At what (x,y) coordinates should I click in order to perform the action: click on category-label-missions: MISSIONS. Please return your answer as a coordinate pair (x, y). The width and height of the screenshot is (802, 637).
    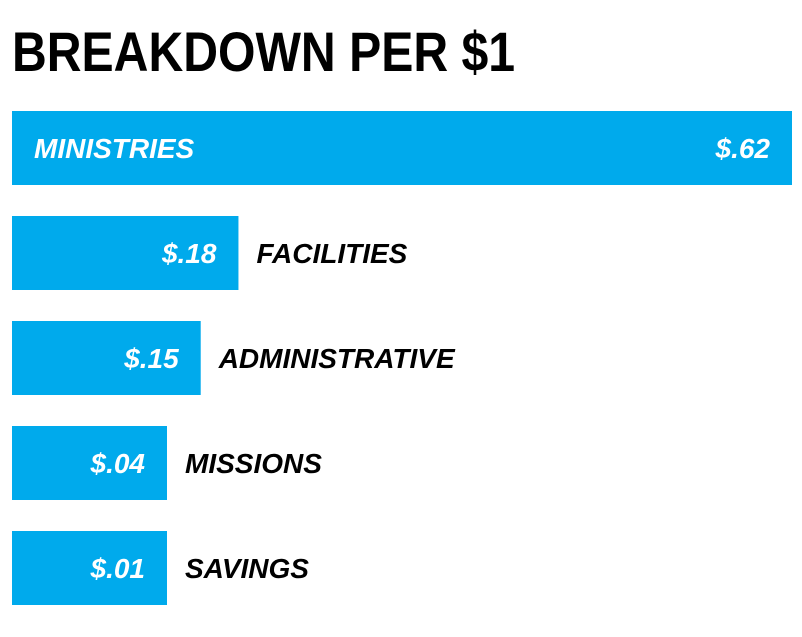
    Looking at the image, I should click on (253, 463).